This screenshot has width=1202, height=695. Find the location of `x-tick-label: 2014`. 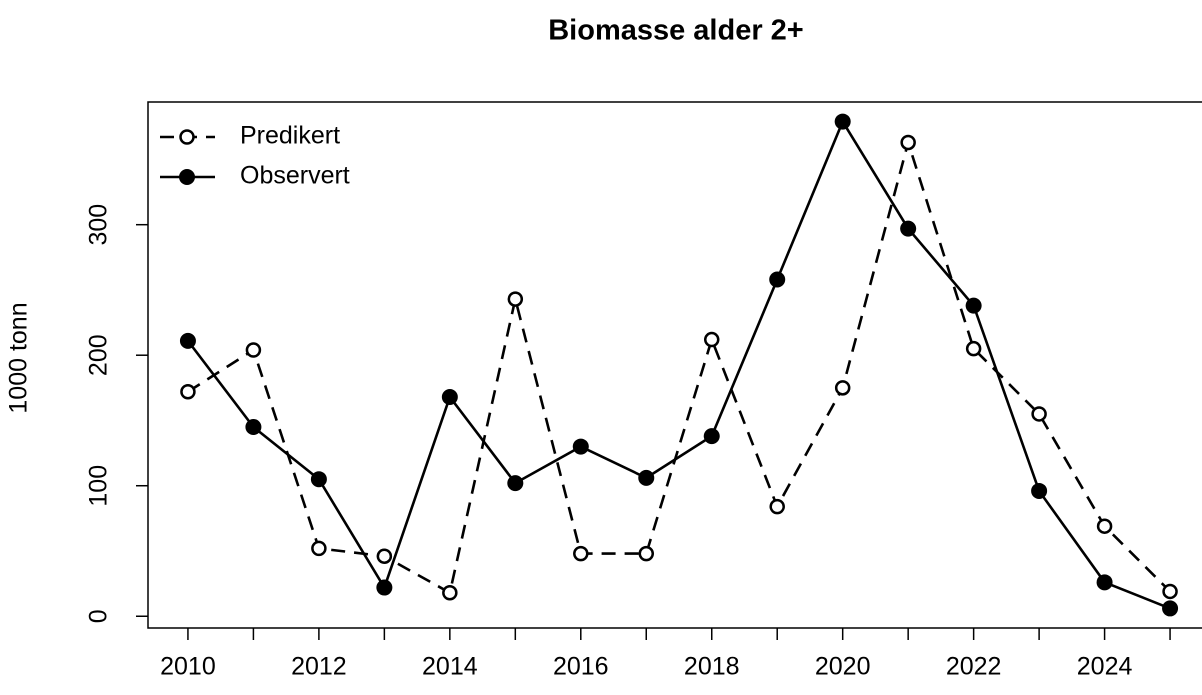

x-tick-label: 2014 is located at coordinates (450, 667).